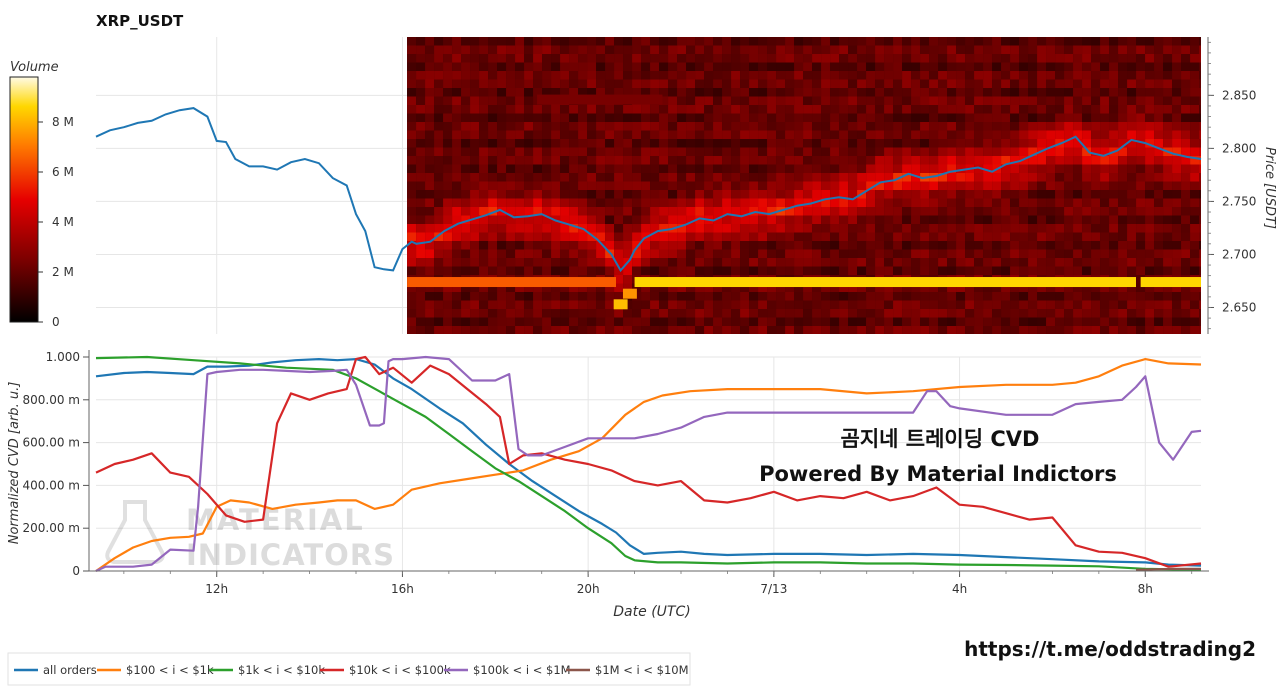  I want to click on telegram-link: https://t.me/oddstrading2, so click(1110, 649).